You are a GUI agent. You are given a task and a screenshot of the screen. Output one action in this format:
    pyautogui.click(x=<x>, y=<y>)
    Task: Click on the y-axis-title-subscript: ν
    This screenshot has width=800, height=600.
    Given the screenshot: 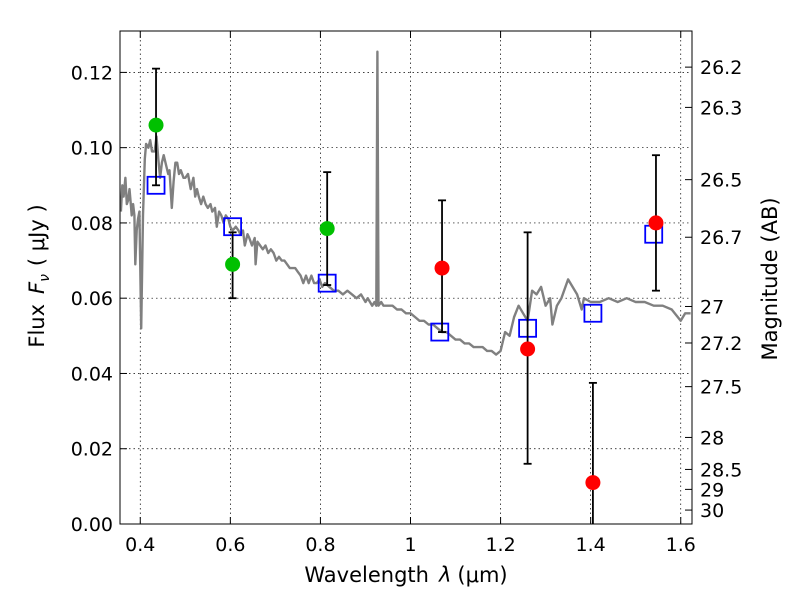 What is the action you would take?
    pyautogui.click(x=45, y=278)
    